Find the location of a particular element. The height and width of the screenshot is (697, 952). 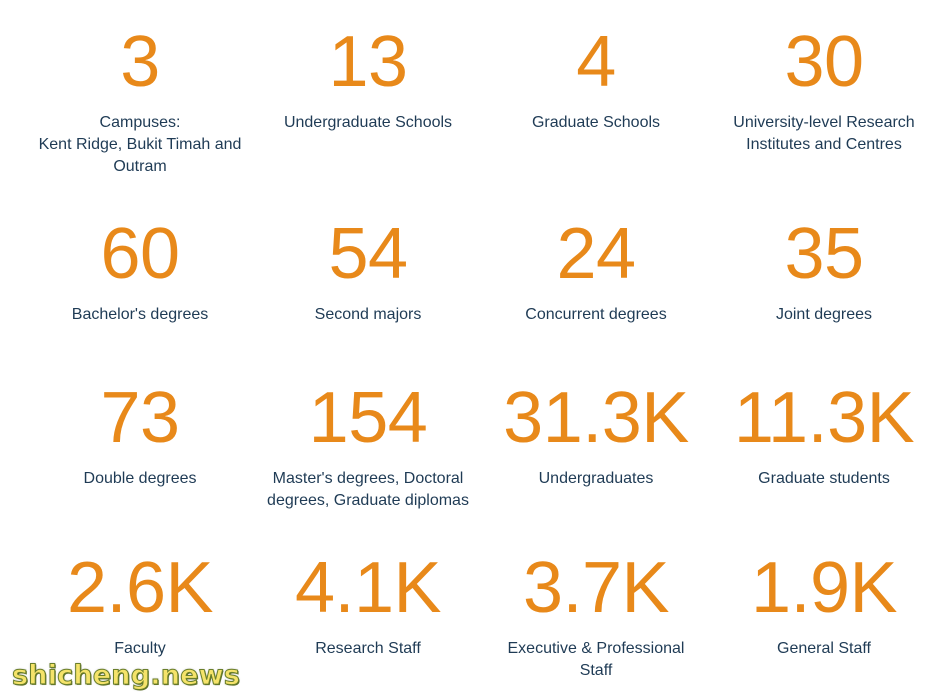

stat-value: 3.7K is located at coordinates (596, 588).